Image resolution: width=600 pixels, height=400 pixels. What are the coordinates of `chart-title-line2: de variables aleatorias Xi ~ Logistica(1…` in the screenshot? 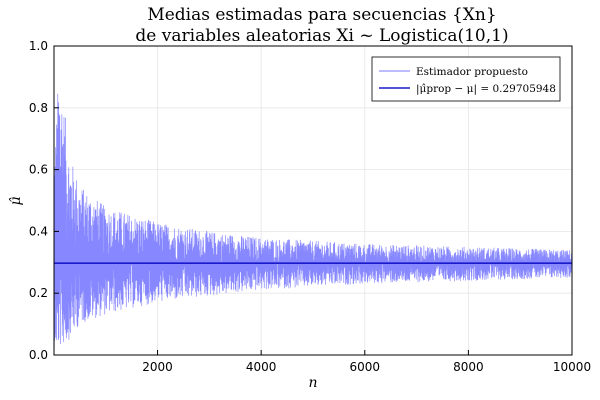 It's located at (321, 36).